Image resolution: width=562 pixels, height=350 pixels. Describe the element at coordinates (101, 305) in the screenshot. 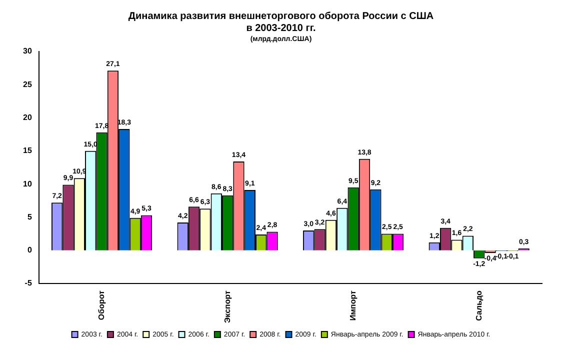

I see `x-tick-label: Оборот` at that location.